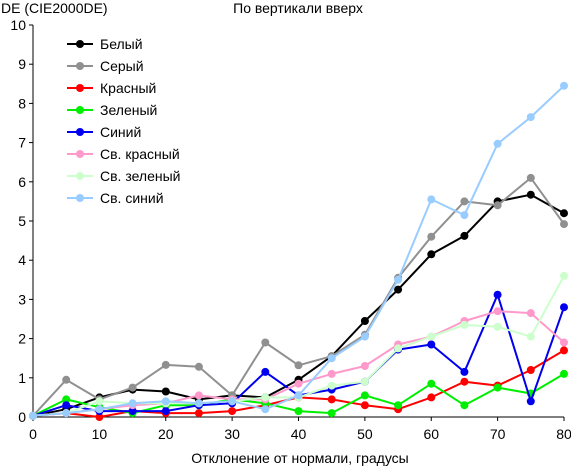 This screenshot has height=468, width=571. I want to click on legend-item: Серый, so click(105, 66).